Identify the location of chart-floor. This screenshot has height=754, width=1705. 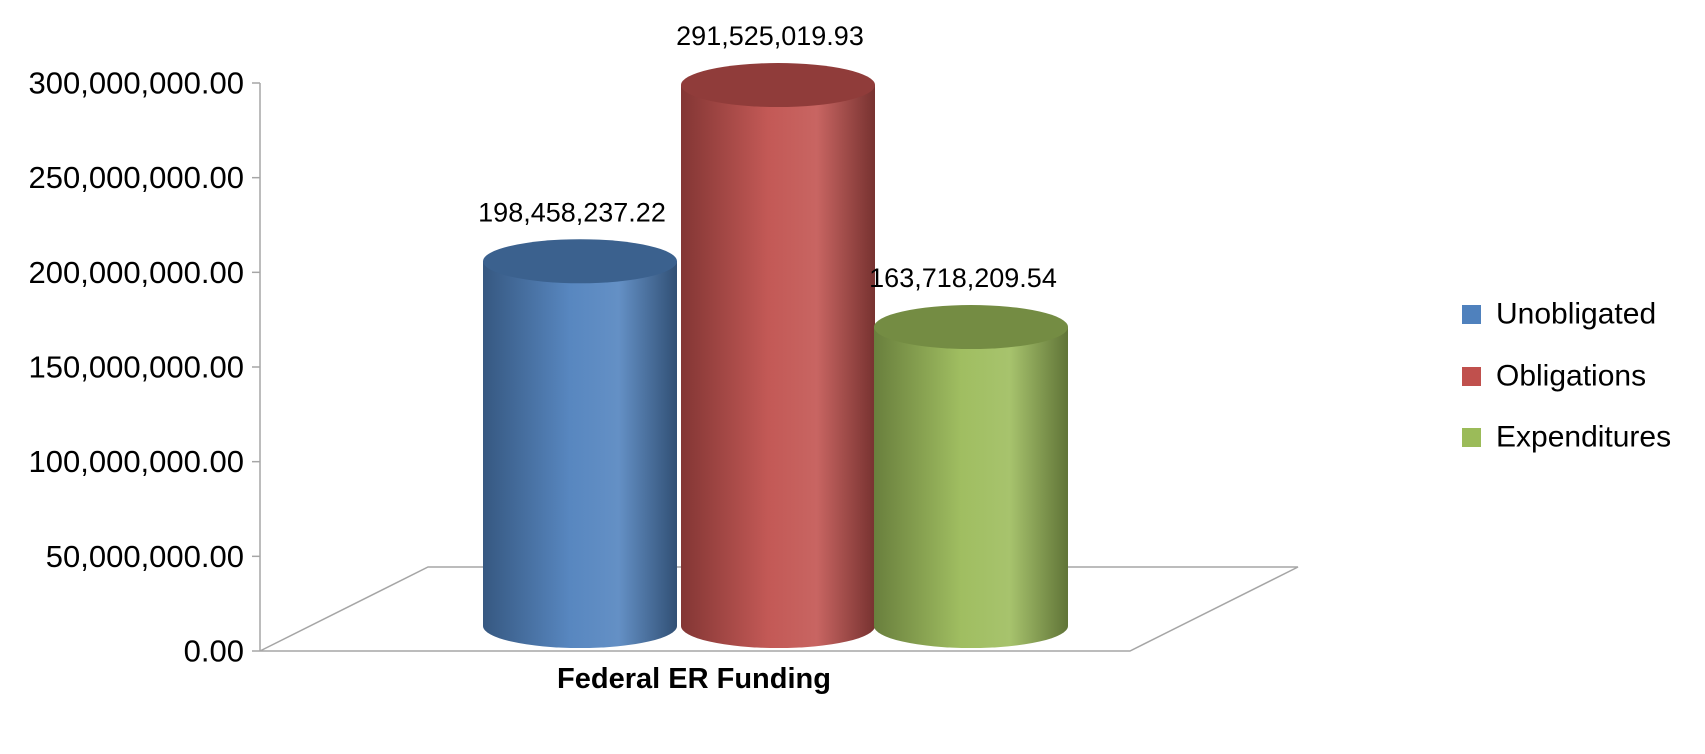
(779, 609).